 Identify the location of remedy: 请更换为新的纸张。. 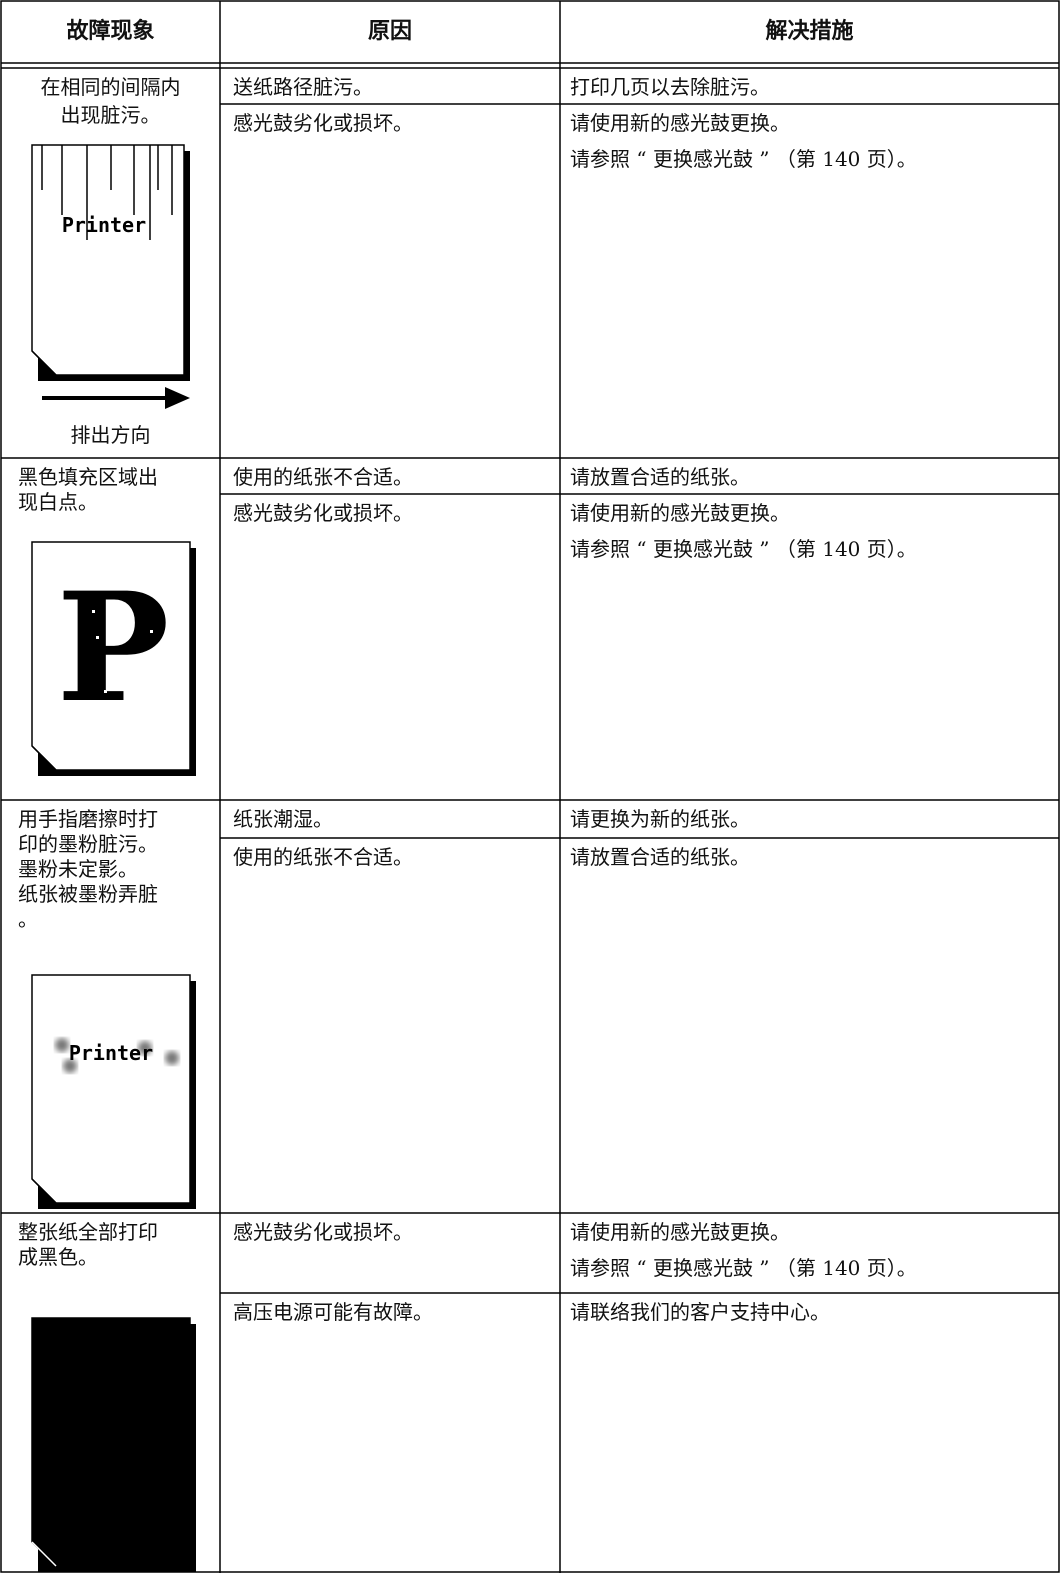
(660, 819).